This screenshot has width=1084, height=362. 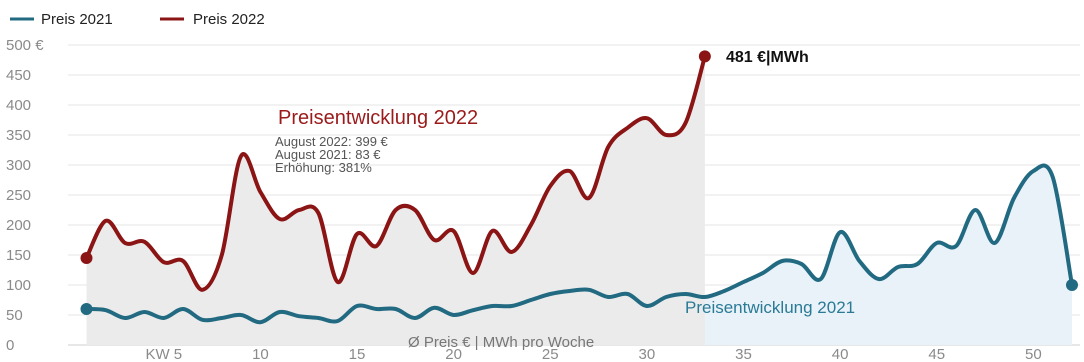 I want to click on legend: Preis 2021 Preis 2022, so click(x=137, y=19).